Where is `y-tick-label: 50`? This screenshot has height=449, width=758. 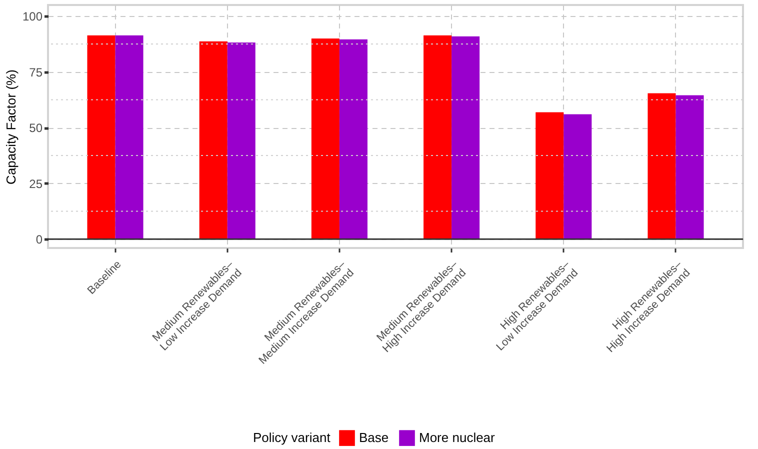
y-tick-label: 50 is located at coordinates (36, 128).